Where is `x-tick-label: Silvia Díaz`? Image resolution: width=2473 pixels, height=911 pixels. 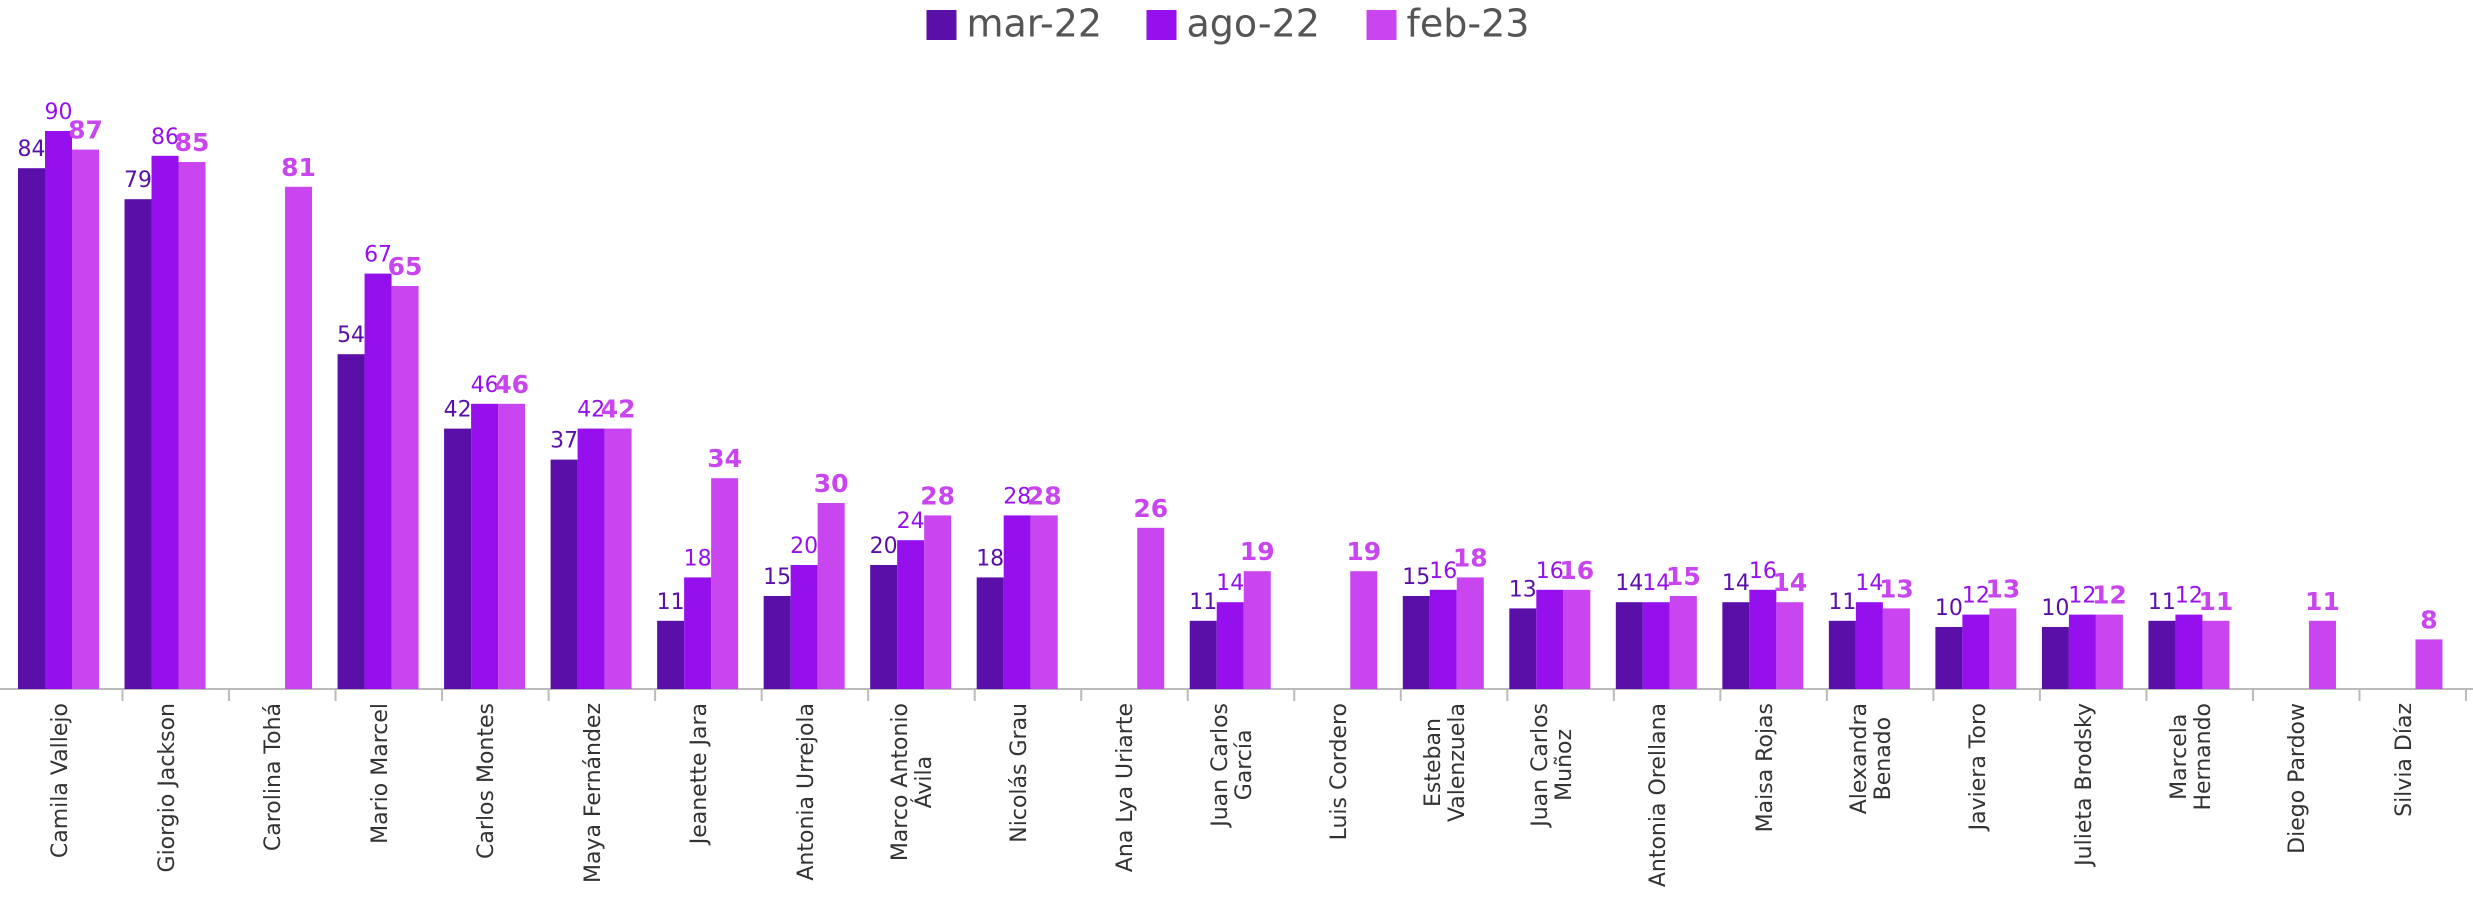
x-tick-label: Silvia Díaz is located at coordinates (2404, 807).